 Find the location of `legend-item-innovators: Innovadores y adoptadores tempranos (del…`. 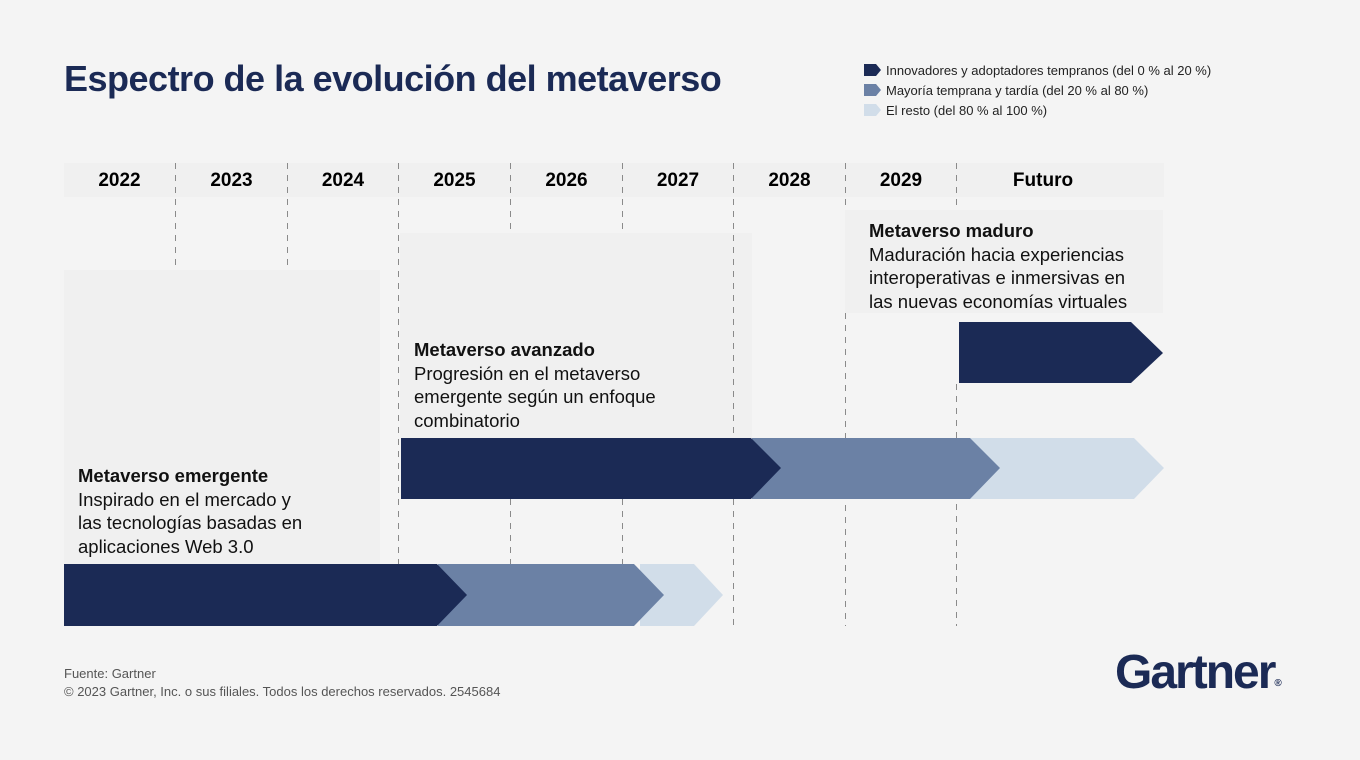

legend-item-innovators: Innovadores y adoptadores tempranos (del… is located at coordinates (1037, 70).